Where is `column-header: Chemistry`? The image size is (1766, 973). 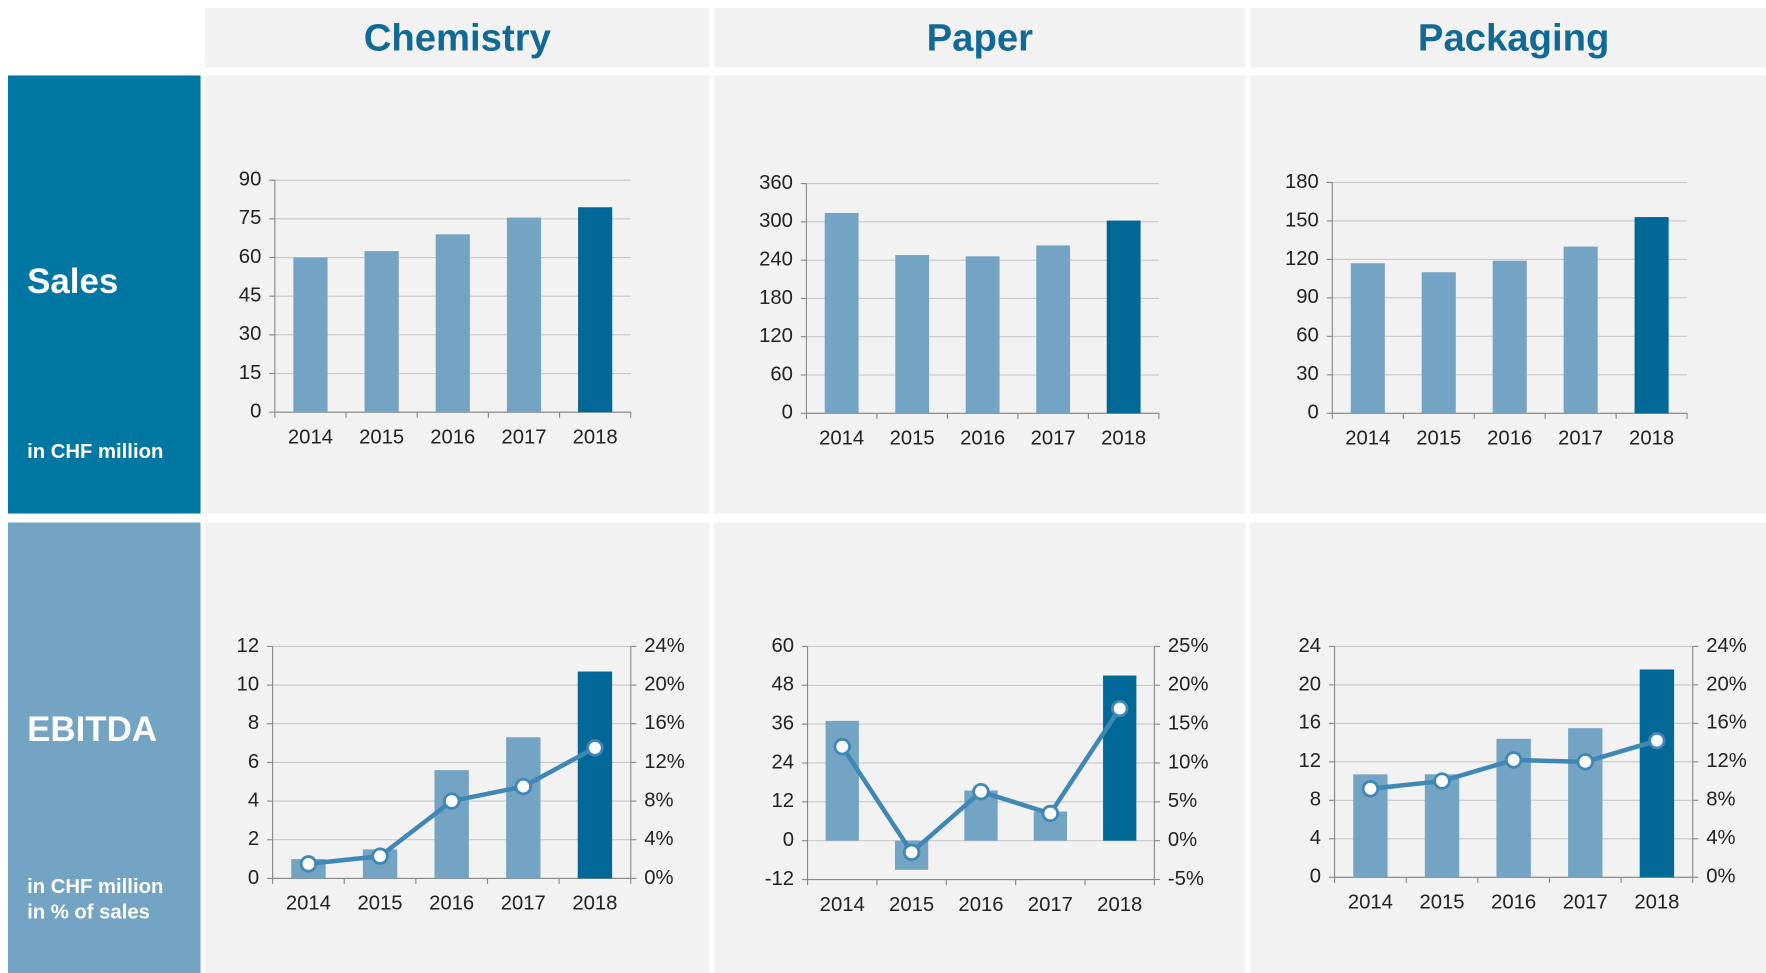 column-header: Chemistry is located at coordinates (458, 38).